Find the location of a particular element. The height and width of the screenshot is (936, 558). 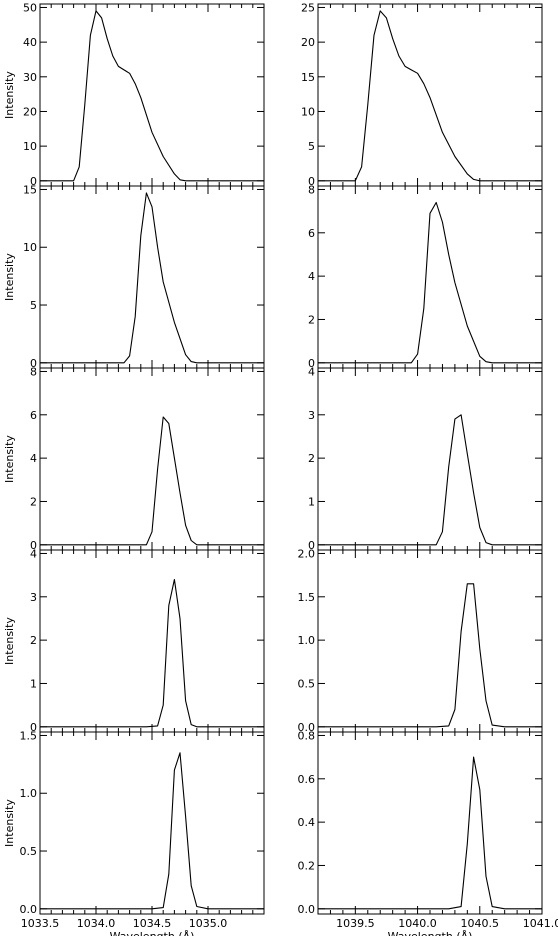

panel-row4-right: 0.0 0.5 1.0 1.5 2.0 is located at coordinates (420, 640).